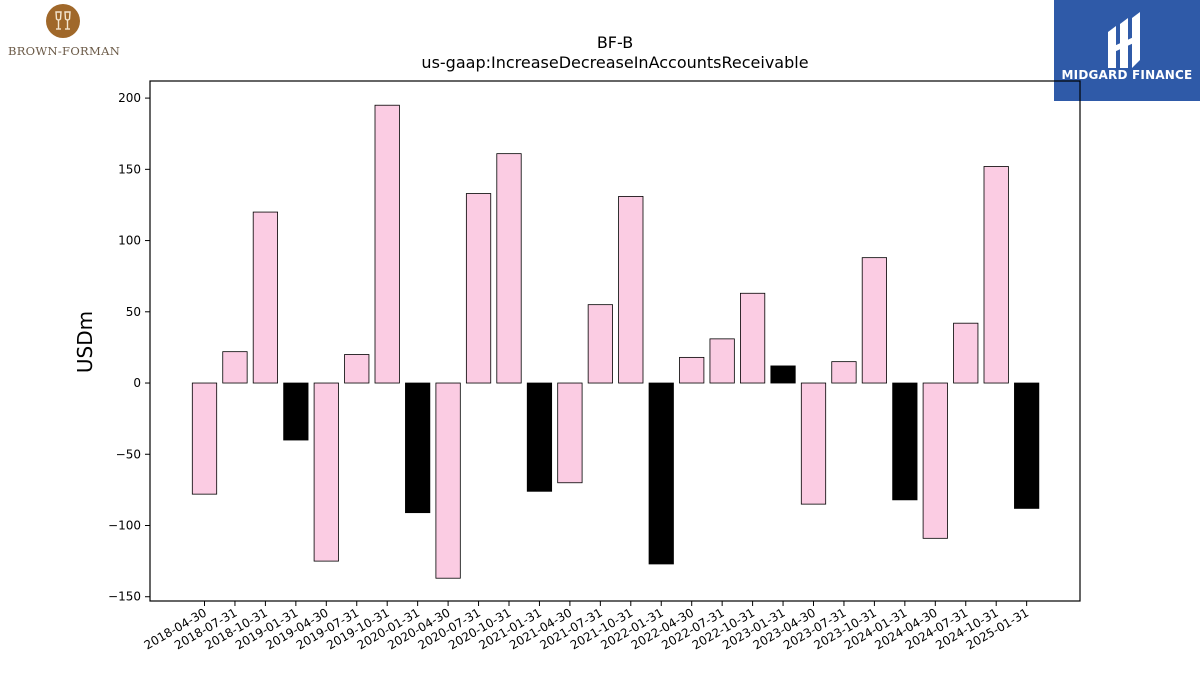 The image size is (1200, 675). What do you see at coordinates (1127, 75) in the screenshot?
I see `midgard-finance-wordmark: MIDGARD FINANCE` at bounding box center [1127, 75].